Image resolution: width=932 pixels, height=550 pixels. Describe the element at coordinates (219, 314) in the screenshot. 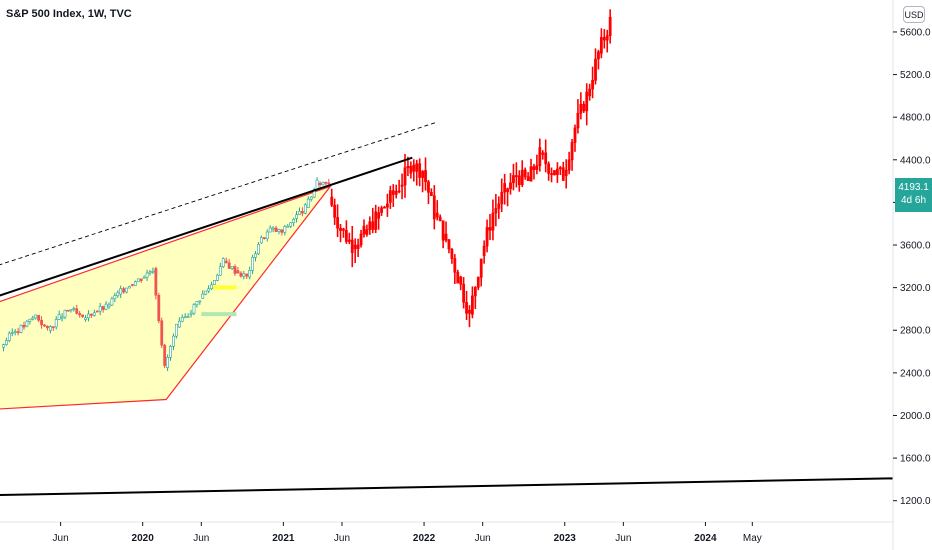

I see `green-highlight-zone` at that location.